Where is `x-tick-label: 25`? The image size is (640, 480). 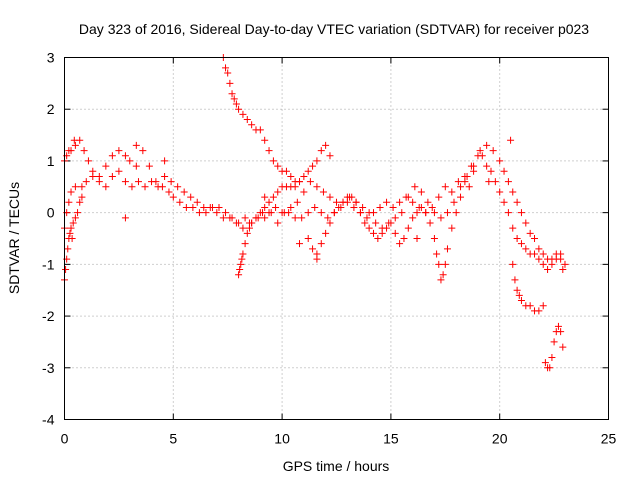
x-tick-label: 25 is located at coordinates (609, 439).